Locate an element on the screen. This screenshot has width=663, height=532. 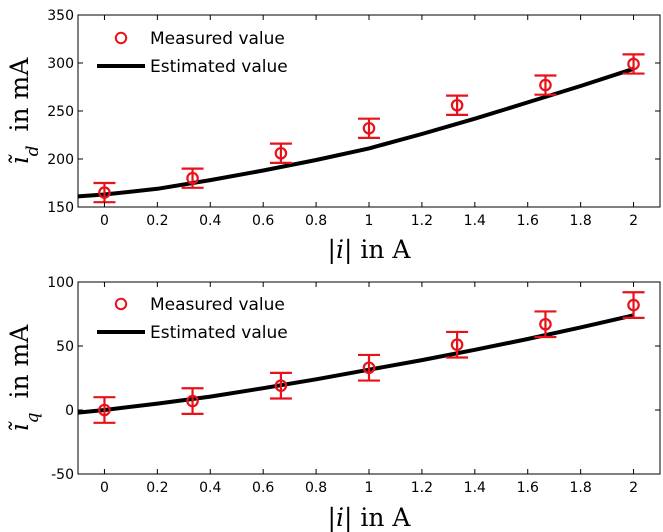
y-tick-label: 100 is located at coordinates (60, 283).